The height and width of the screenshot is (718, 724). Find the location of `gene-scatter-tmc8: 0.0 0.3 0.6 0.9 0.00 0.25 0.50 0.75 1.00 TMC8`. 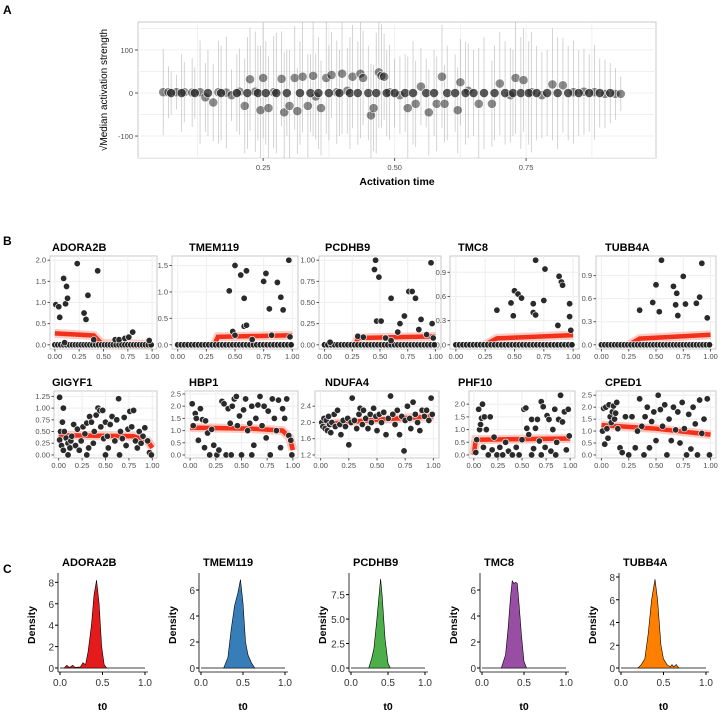

gene-scatter-tmc8: 0.0 0.3 0.6 0.9 0.00 0.25 0.50 0.75 1.00 TMC8 is located at coordinates (508, 301).